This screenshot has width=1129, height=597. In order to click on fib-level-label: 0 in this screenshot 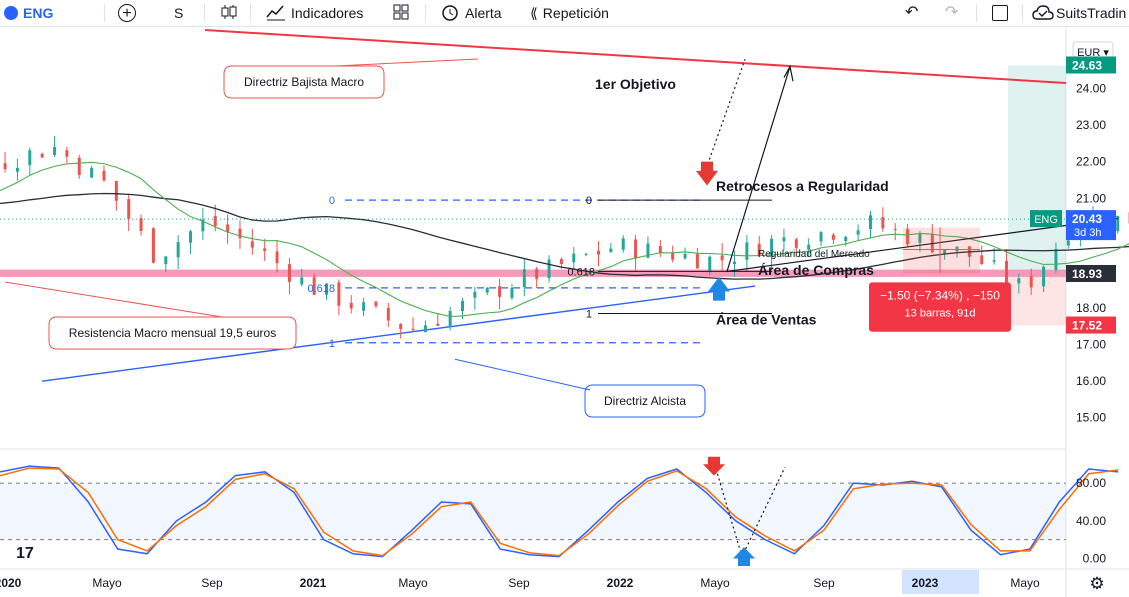, I will do `click(332, 201)`.